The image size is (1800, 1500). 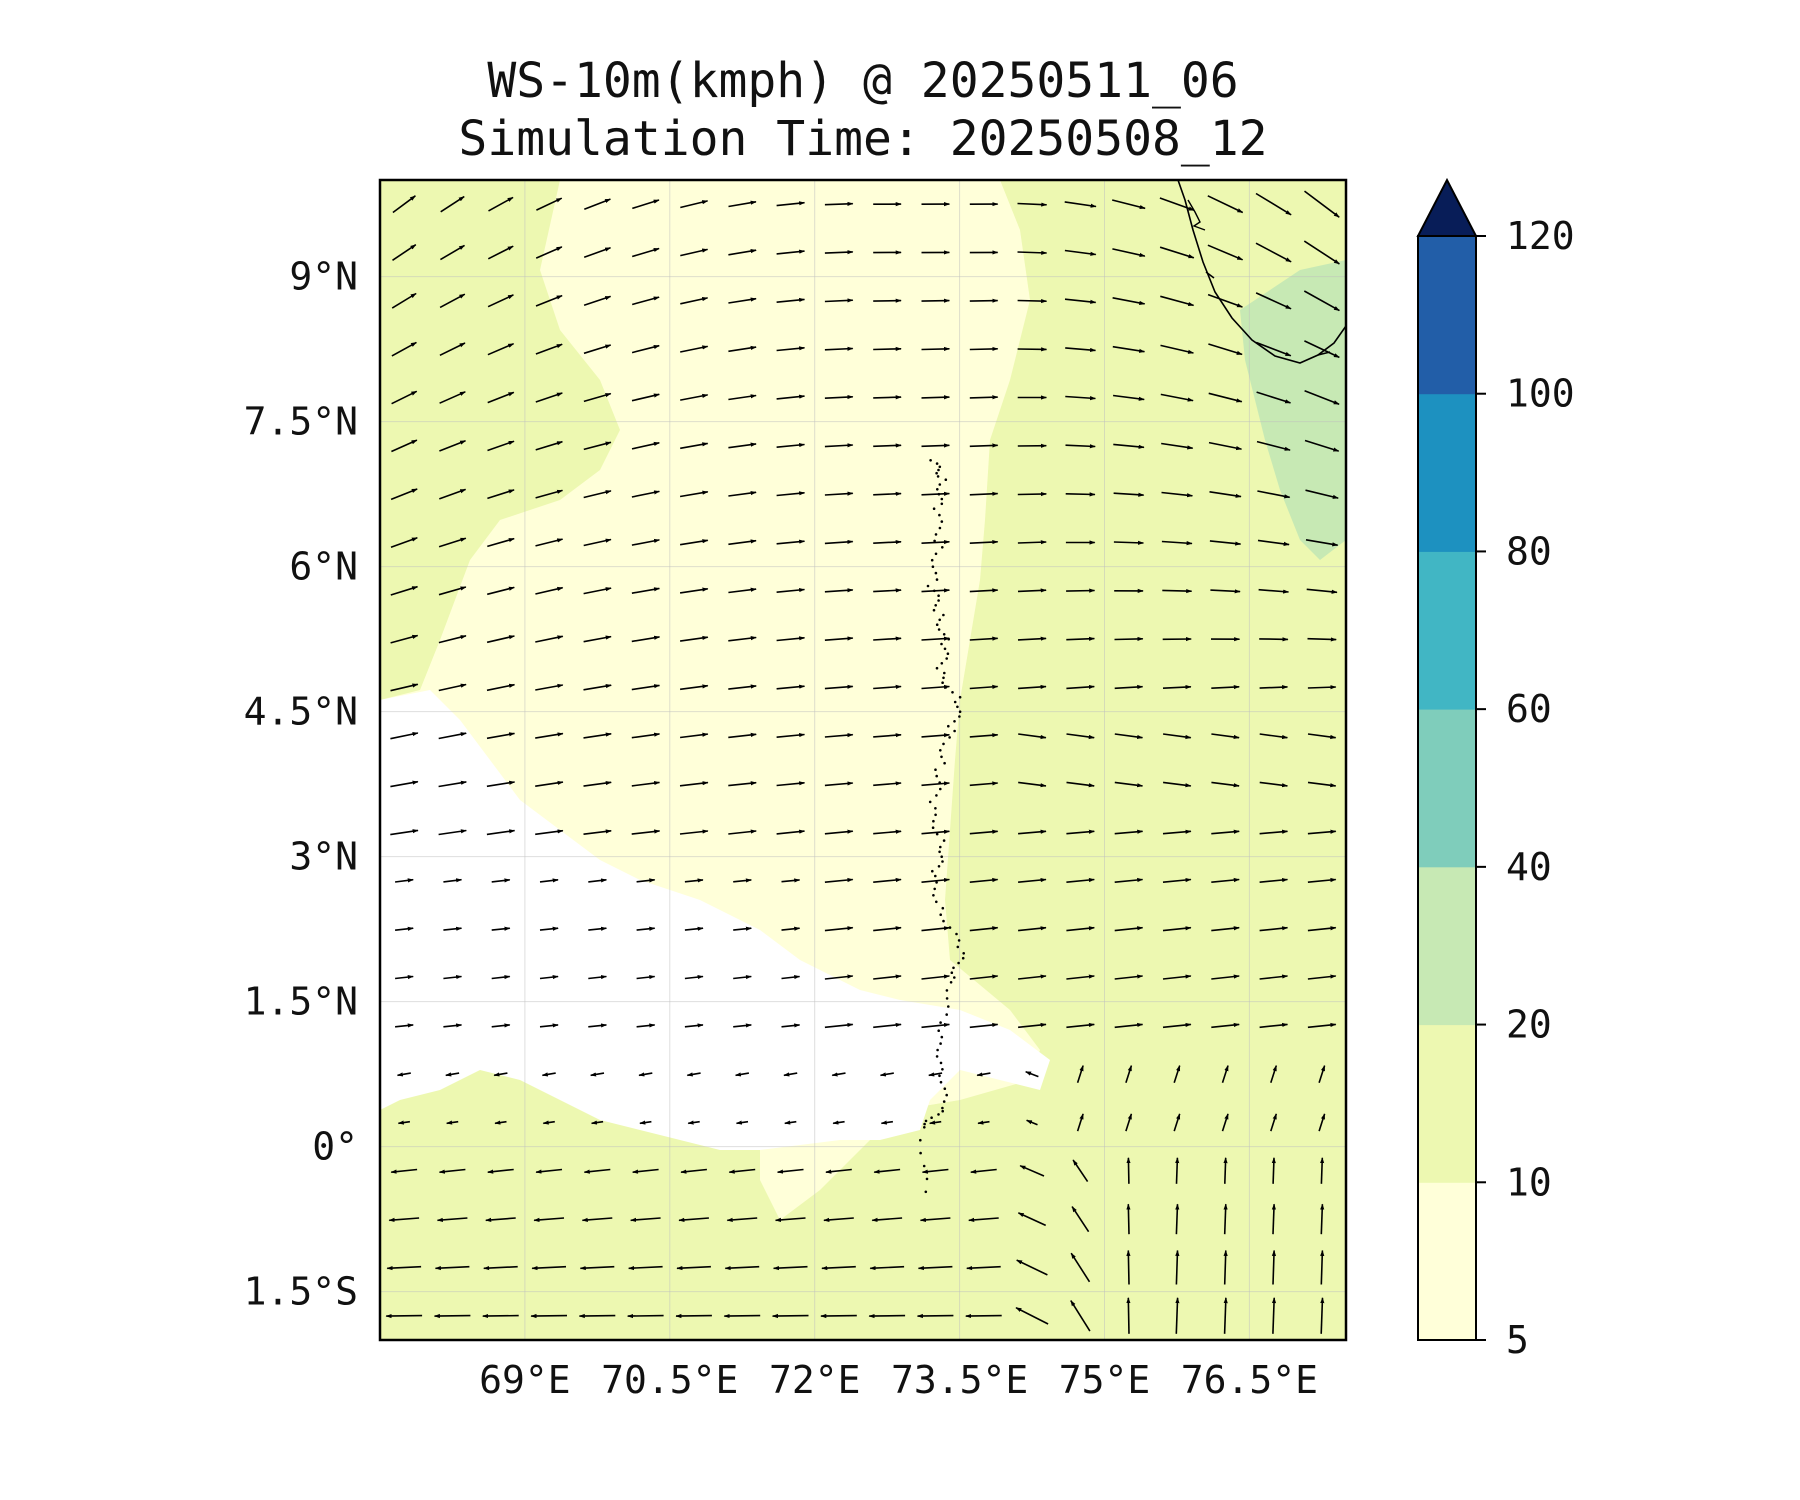 I want to click on lon-tick-label: 76.5°E, so click(x=1249, y=1380).